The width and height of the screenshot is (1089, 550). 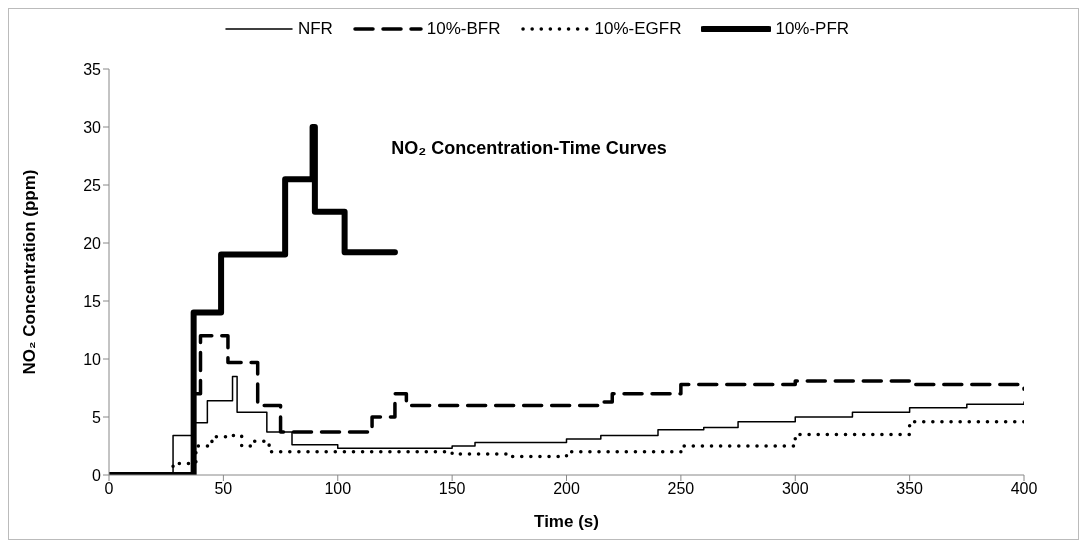 What do you see at coordinates (223, 489) in the screenshot?
I see `x-tick-label: 50` at bounding box center [223, 489].